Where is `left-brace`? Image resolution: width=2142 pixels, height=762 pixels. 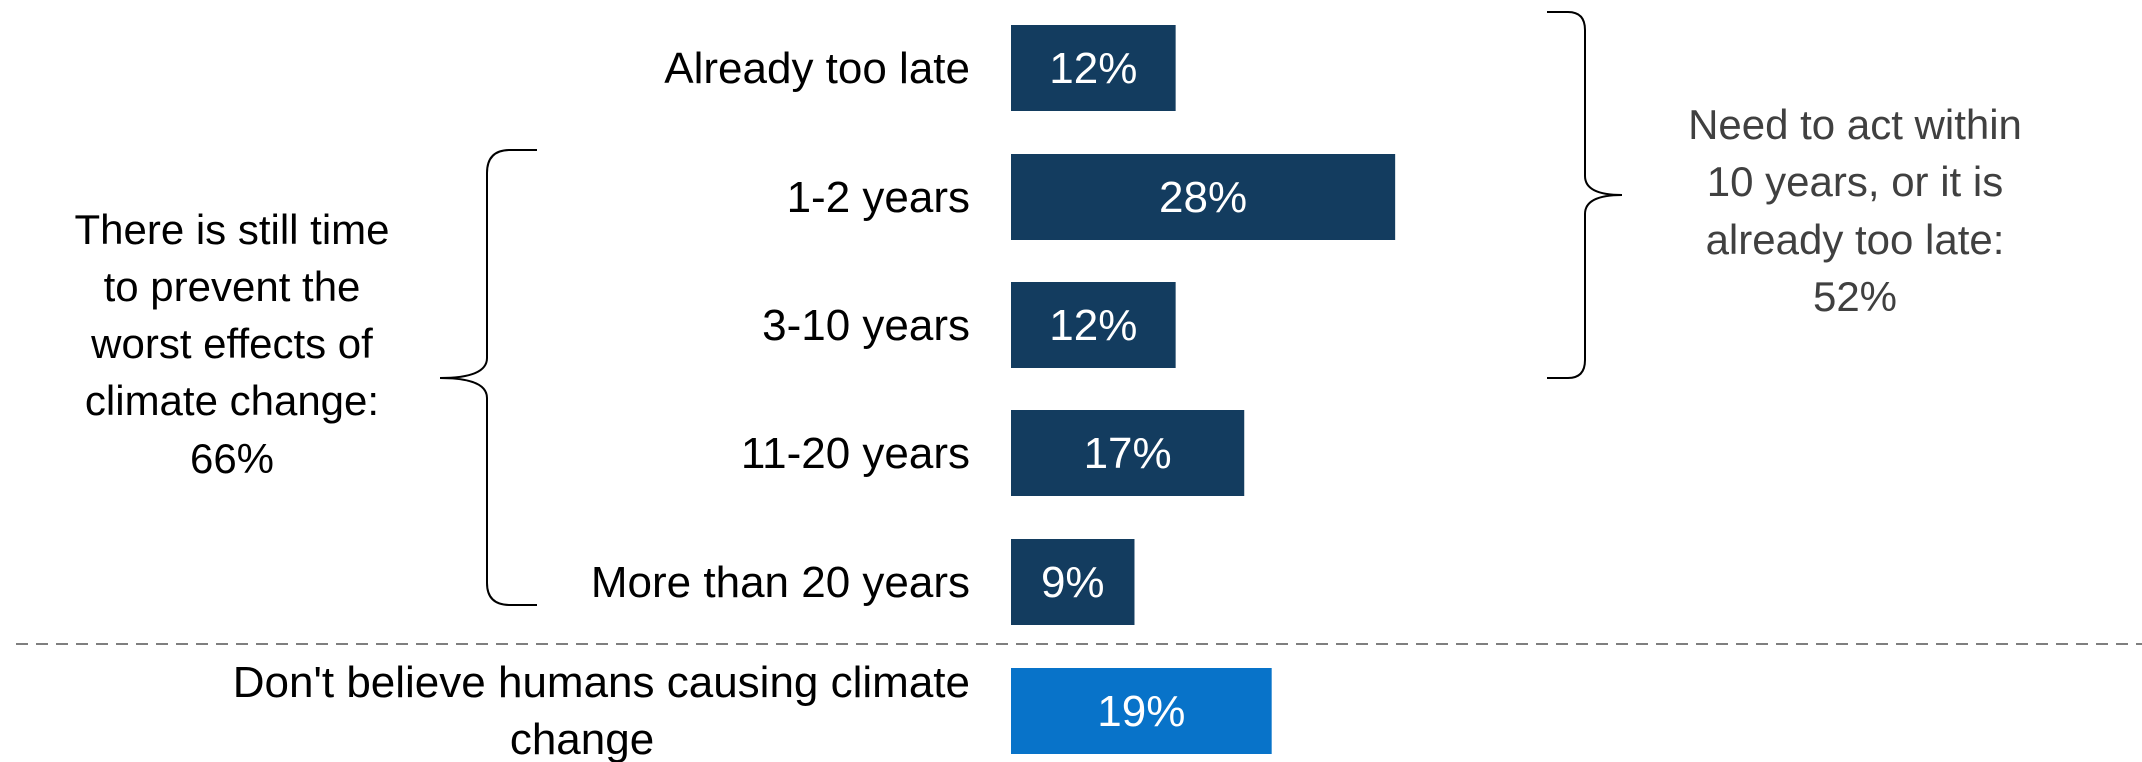 left-brace is located at coordinates (488, 377).